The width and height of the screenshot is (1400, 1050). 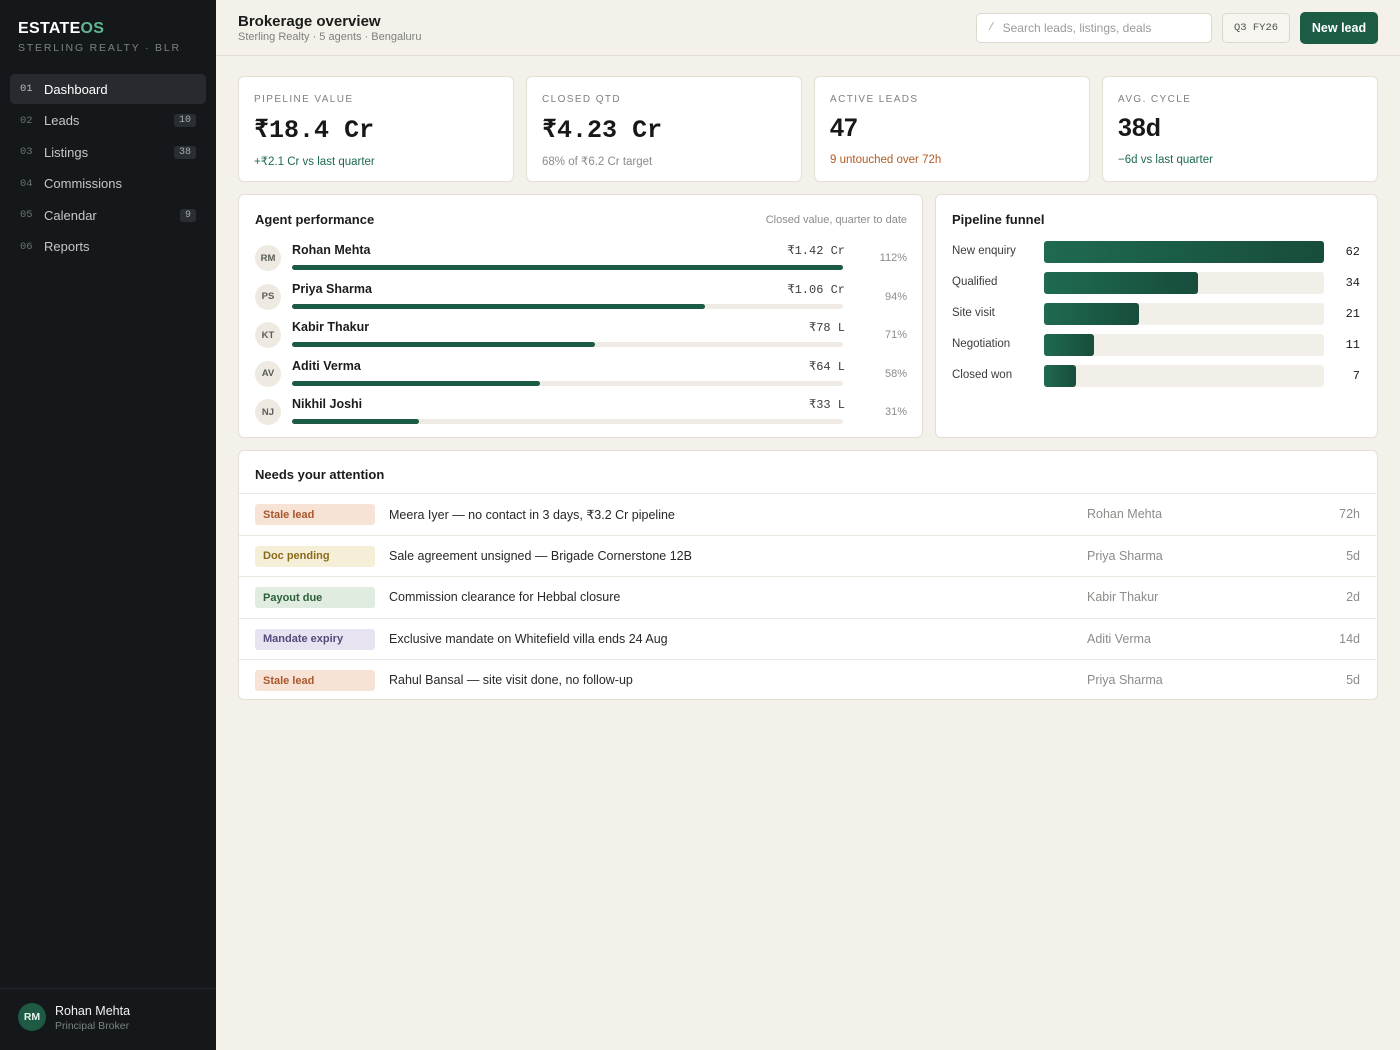 What do you see at coordinates (315, 639) in the screenshot?
I see `status-badge: Mandate expiry` at bounding box center [315, 639].